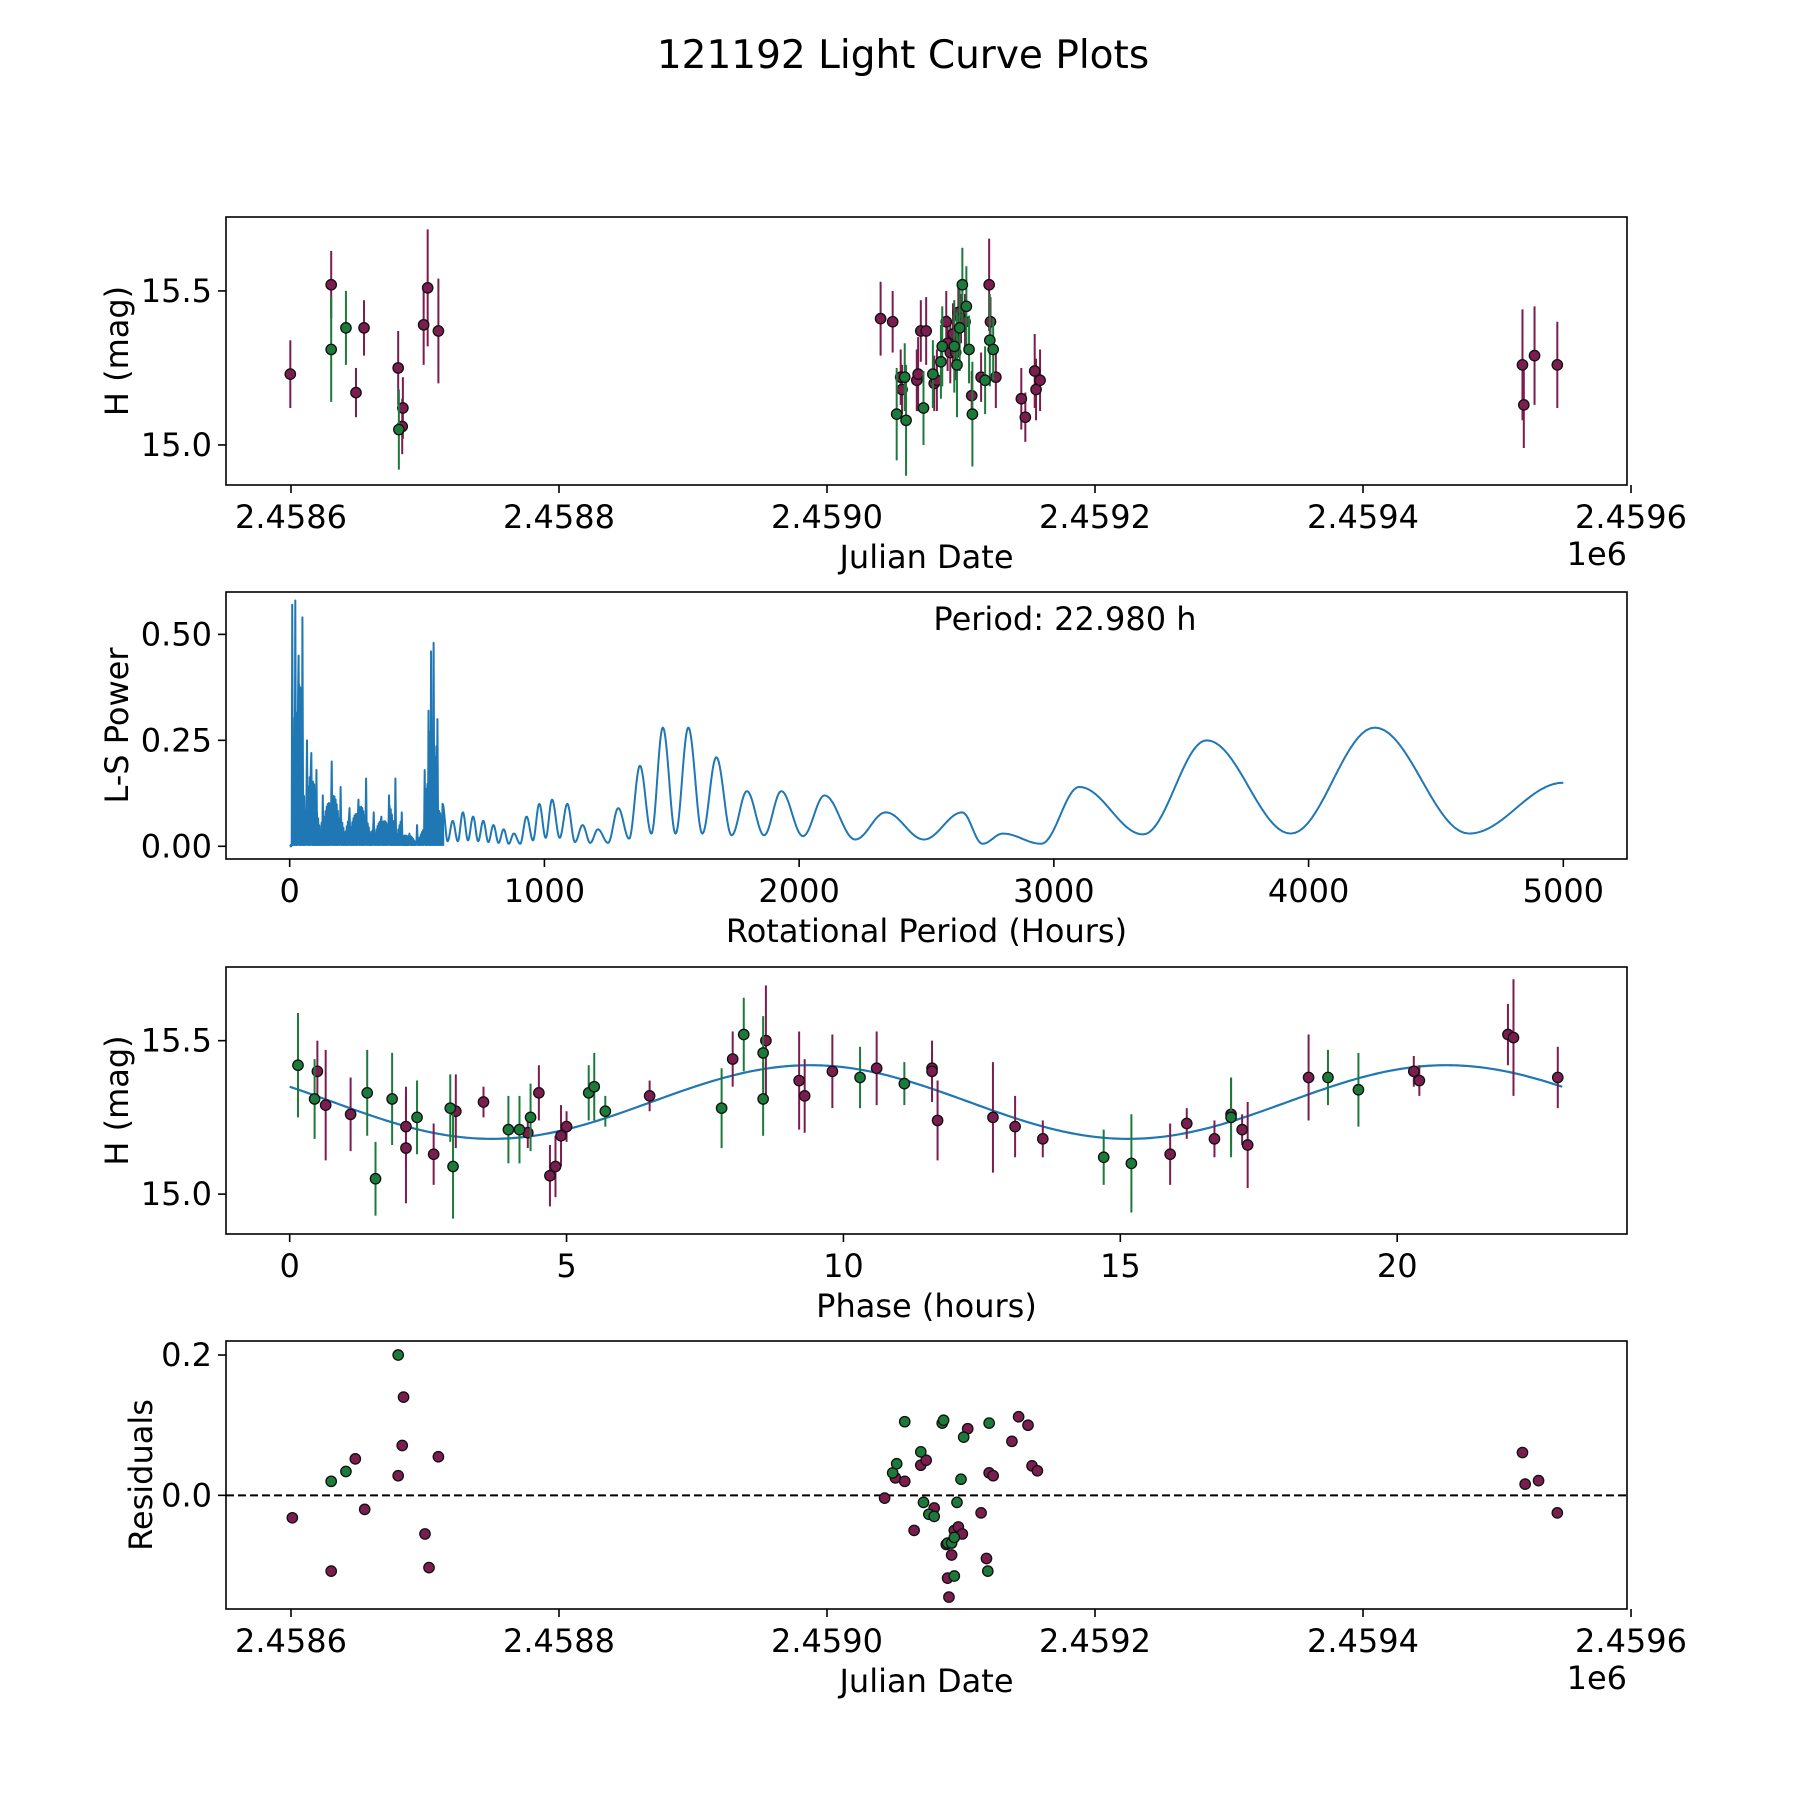  Describe the element at coordinates (290, 1266) in the screenshot. I see `x-tick-label: 0` at that location.